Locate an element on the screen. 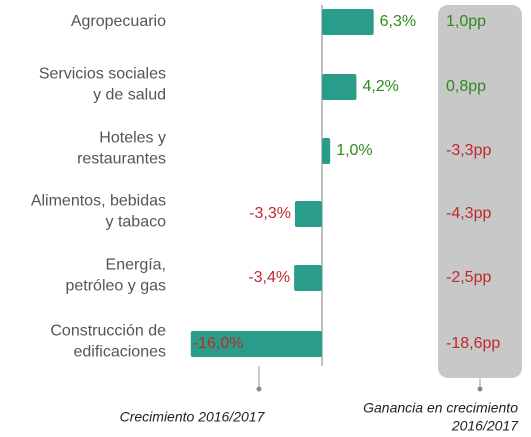 The height and width of the screenshot is (437, 531). category-label: Alimentos, bebidas is located at coordinates (98, 201).